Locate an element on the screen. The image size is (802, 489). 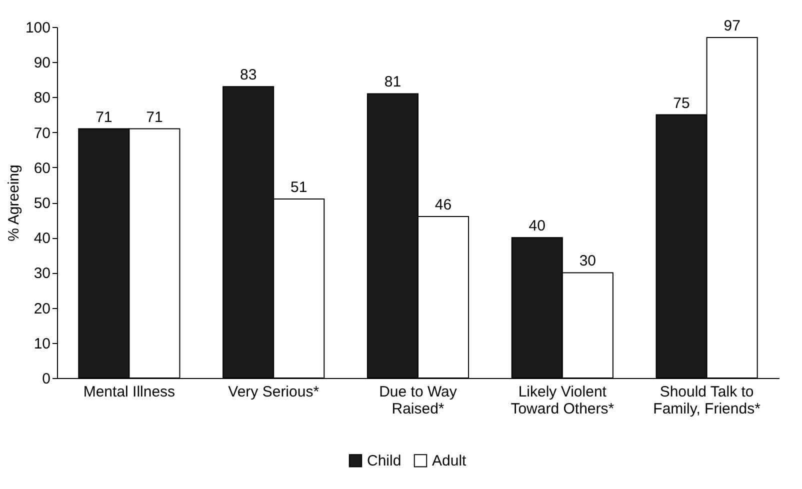
y-tick-label: 80 is located at coordinates (42, 98).